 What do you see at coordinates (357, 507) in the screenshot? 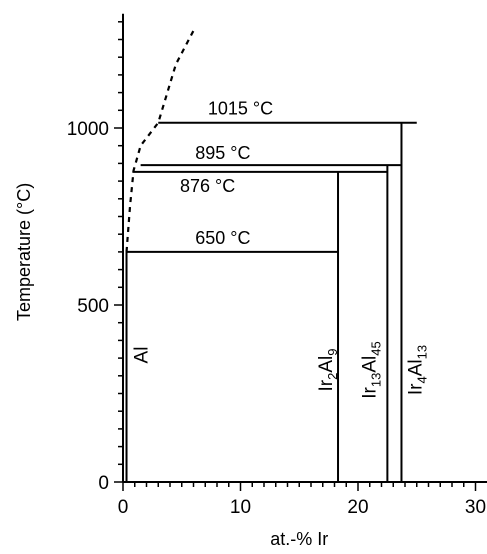
I see `x-tick-label: 20` at bounding box center [357, 507].